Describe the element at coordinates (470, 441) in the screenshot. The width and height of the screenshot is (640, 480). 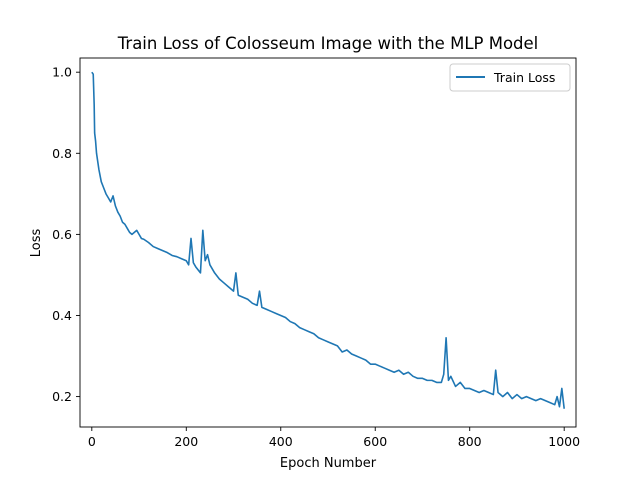
I see `x-tick-label: 800` at that location.